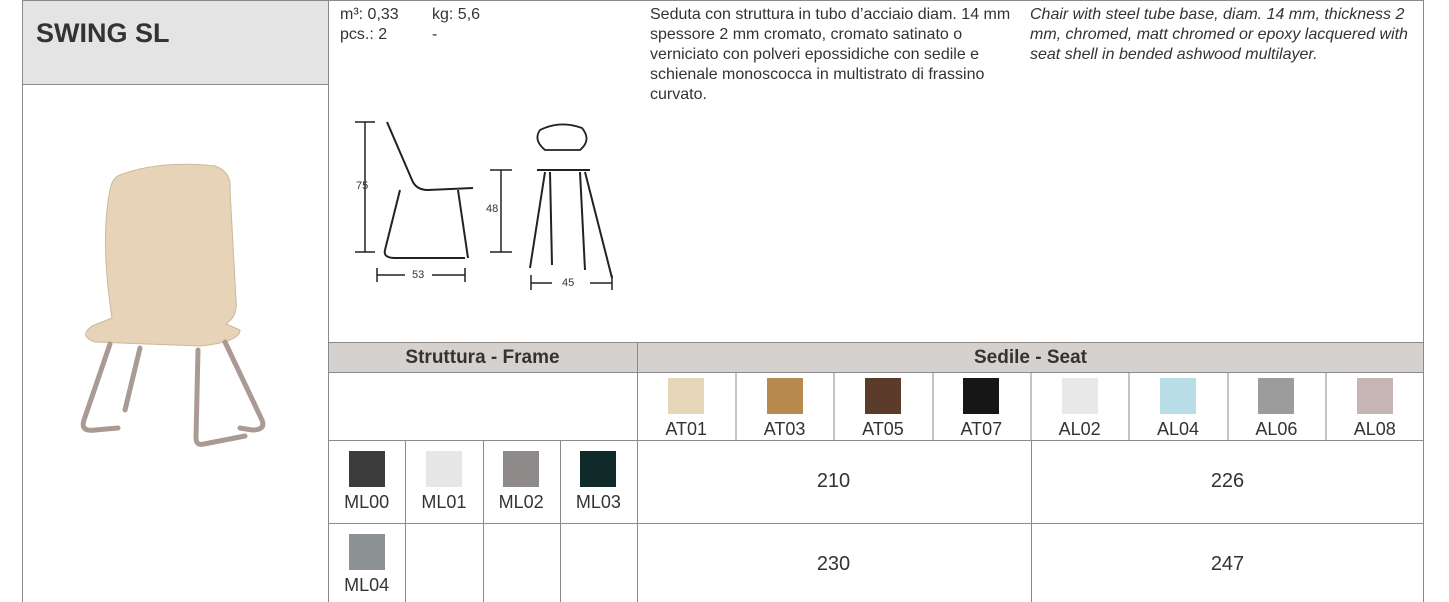 The width and height of the screenshot is (1449, 602). What do you see at coordinates (568, 283) in the screenshot?
I see `dim-width: 45` at bounding box center [568, 283].